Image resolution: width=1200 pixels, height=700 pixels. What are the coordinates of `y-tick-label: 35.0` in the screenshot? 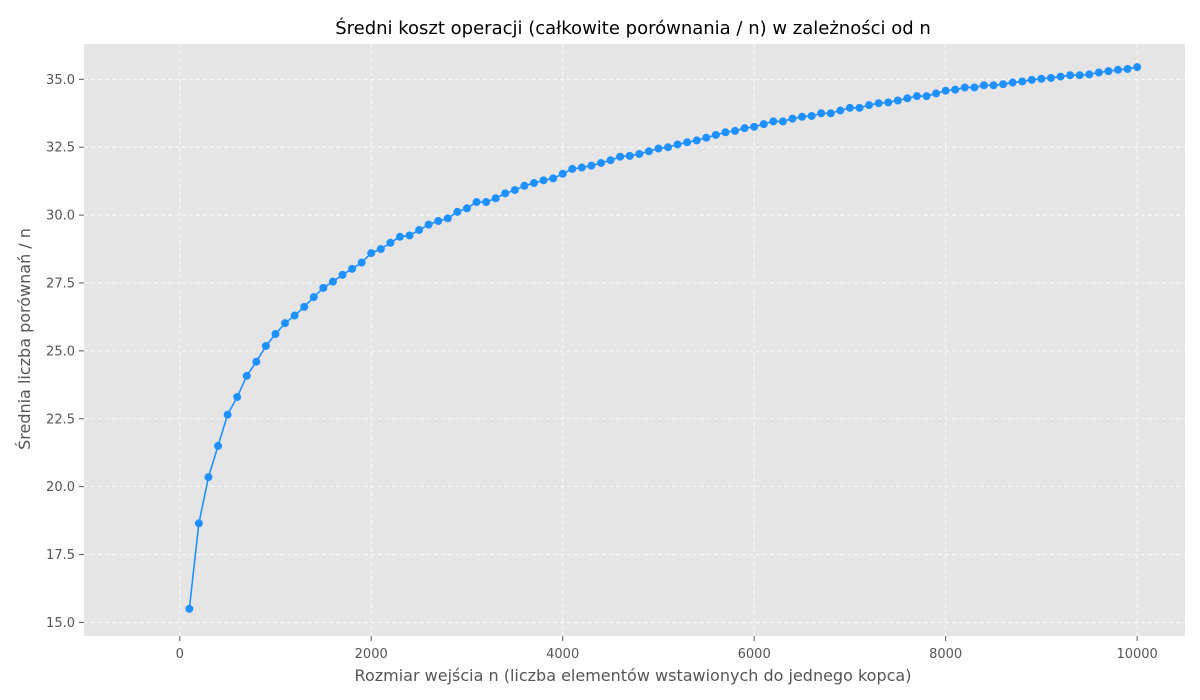 It's located at (60, 80).